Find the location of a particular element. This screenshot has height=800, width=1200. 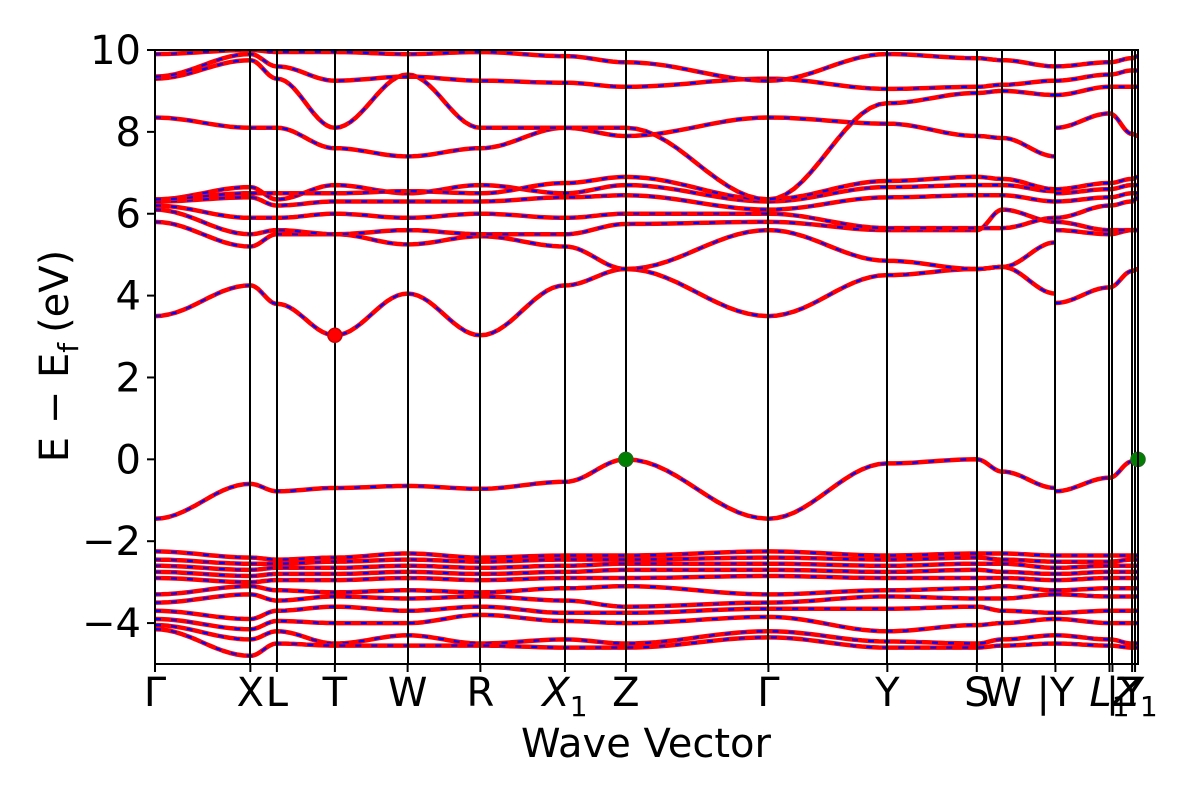

y-axis-ticks: −4 −2 0 2 4 6 8 10 is located at coordinates (118, 337).